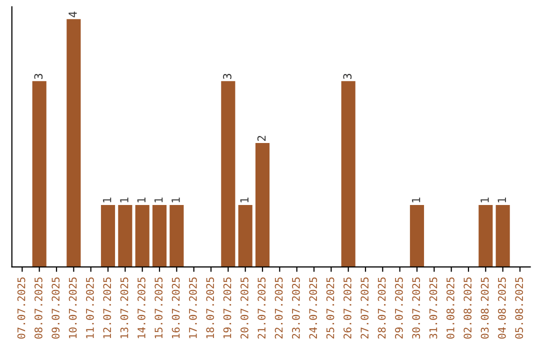 The width and height of the screenshot is (540, 340). I want to click on x-tick-label: 08.07.2025, so click(38, 308).